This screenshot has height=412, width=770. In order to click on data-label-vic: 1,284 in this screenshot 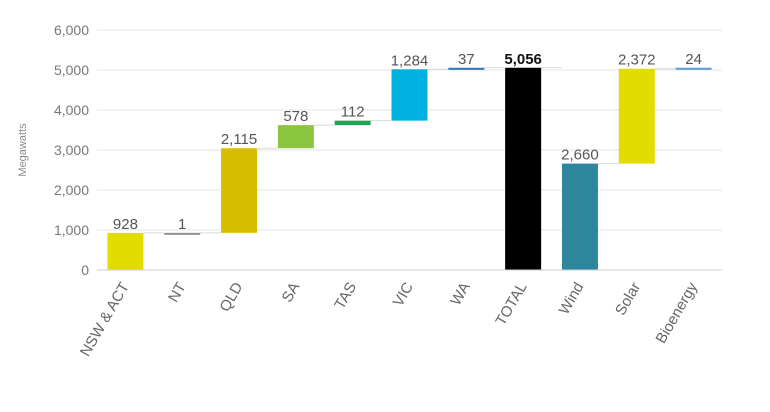, I will do `click(410, 60)`.